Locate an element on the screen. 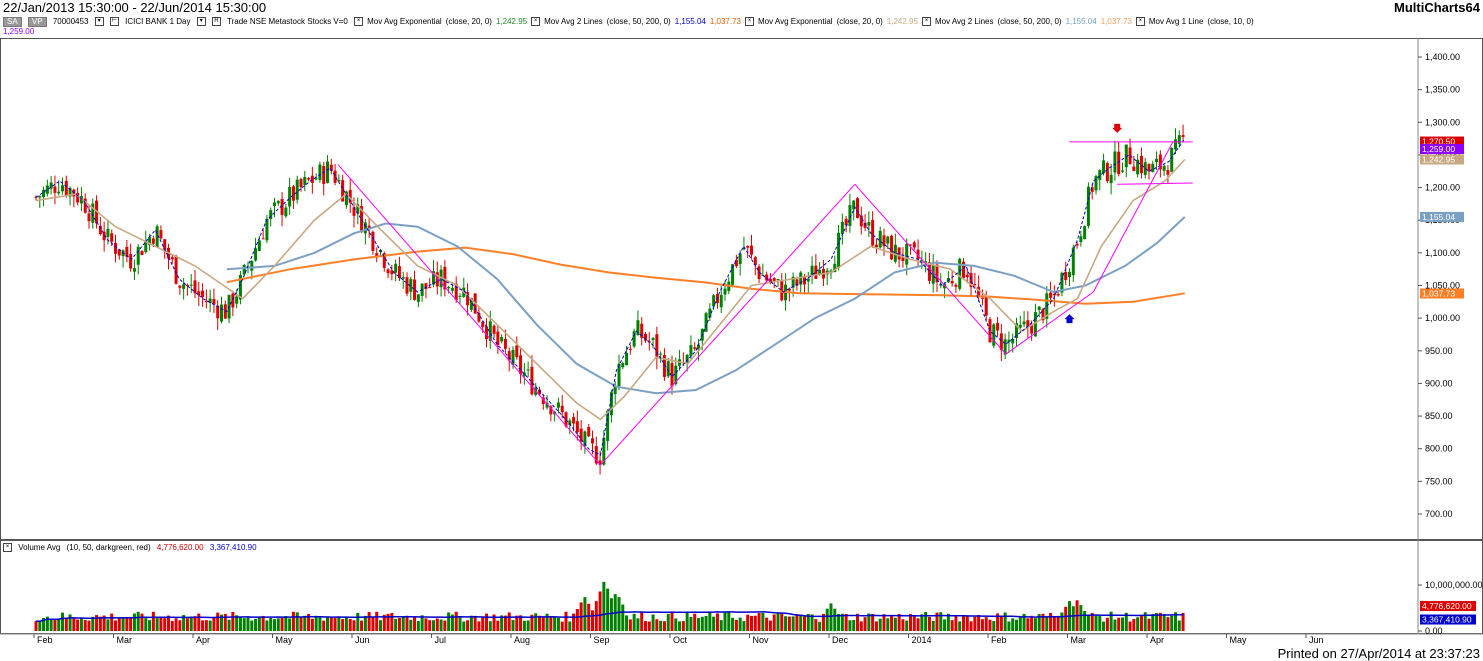 The width and height of the screenshot is (1483, 661). account-label: 70000453 is located at coordinates (70, 21).